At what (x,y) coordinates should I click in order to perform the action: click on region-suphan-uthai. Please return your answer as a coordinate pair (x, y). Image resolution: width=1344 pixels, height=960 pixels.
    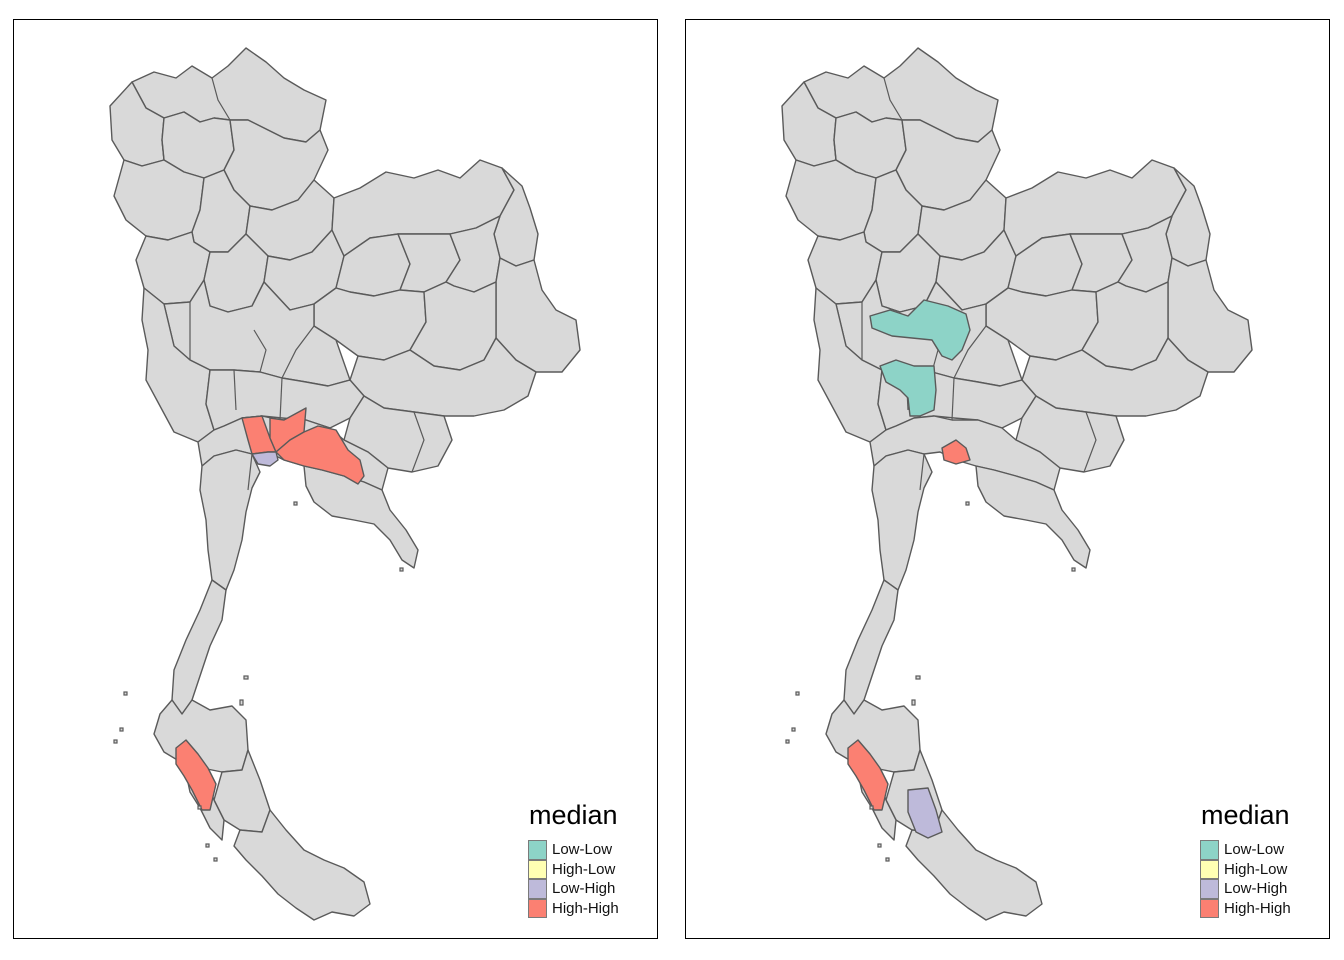
    Looking at the image, I should click on (908, 388).